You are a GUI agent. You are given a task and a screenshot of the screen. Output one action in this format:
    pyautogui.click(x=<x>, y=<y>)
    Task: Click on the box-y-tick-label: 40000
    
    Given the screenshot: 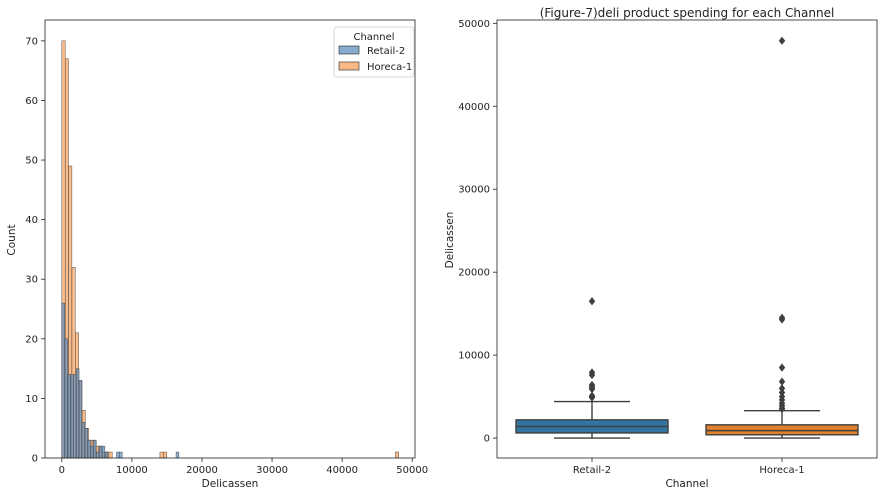 What is the action you would take?
    pyautogui.click(x=474, y=107)
    